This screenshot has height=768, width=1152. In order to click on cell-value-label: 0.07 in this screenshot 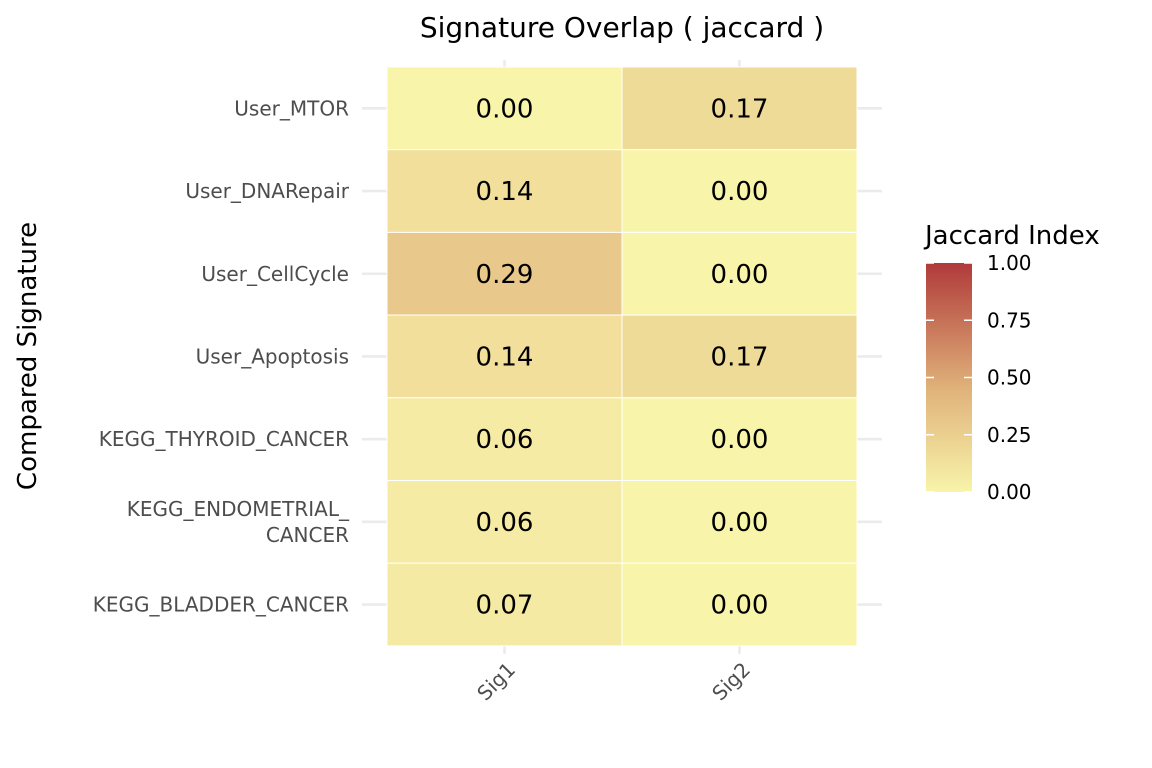, I will do `click(505, 606)`.